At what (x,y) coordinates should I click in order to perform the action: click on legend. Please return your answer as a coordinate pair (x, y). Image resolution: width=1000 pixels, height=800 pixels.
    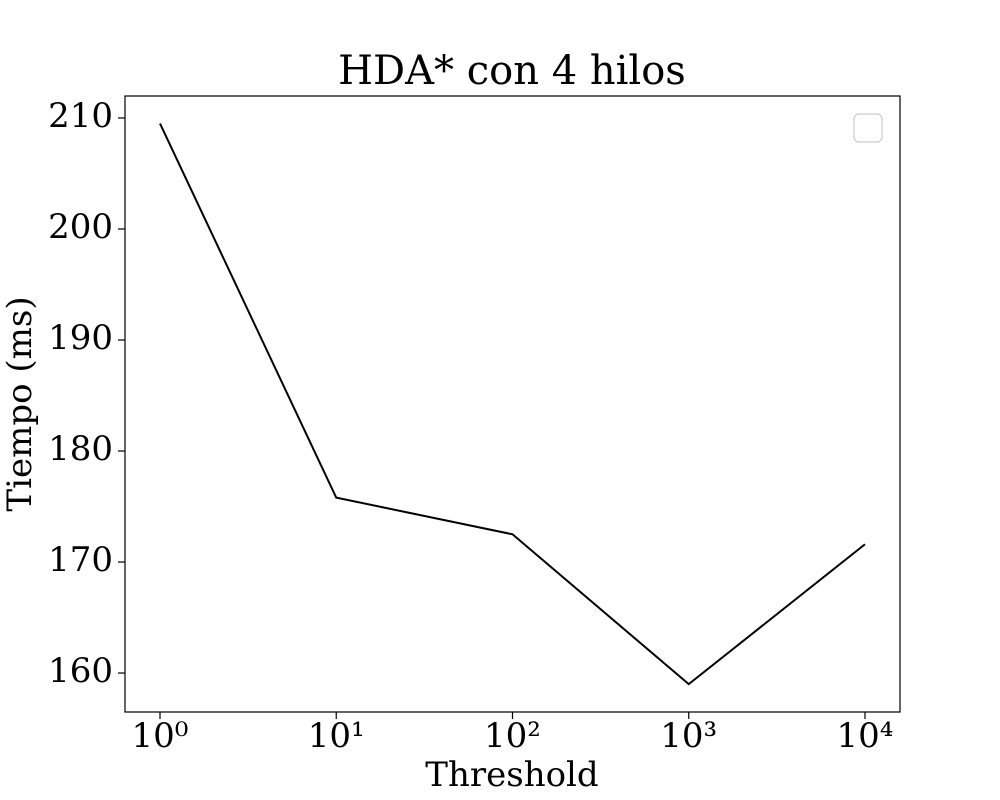
    Looking at the image, I should click on (868, 128).